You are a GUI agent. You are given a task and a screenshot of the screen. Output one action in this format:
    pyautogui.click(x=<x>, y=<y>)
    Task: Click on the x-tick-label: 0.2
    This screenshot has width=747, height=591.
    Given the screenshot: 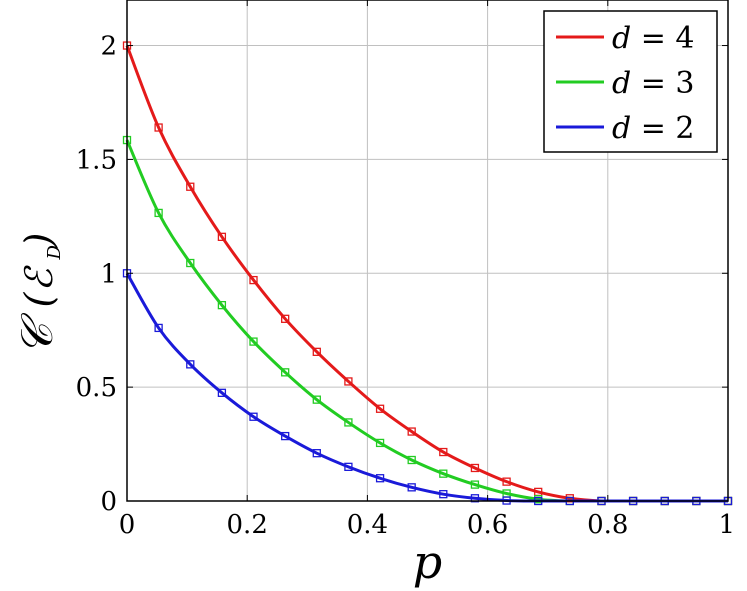 What is the action you would take?
    pyautogui.click(x=247, y=525)
    